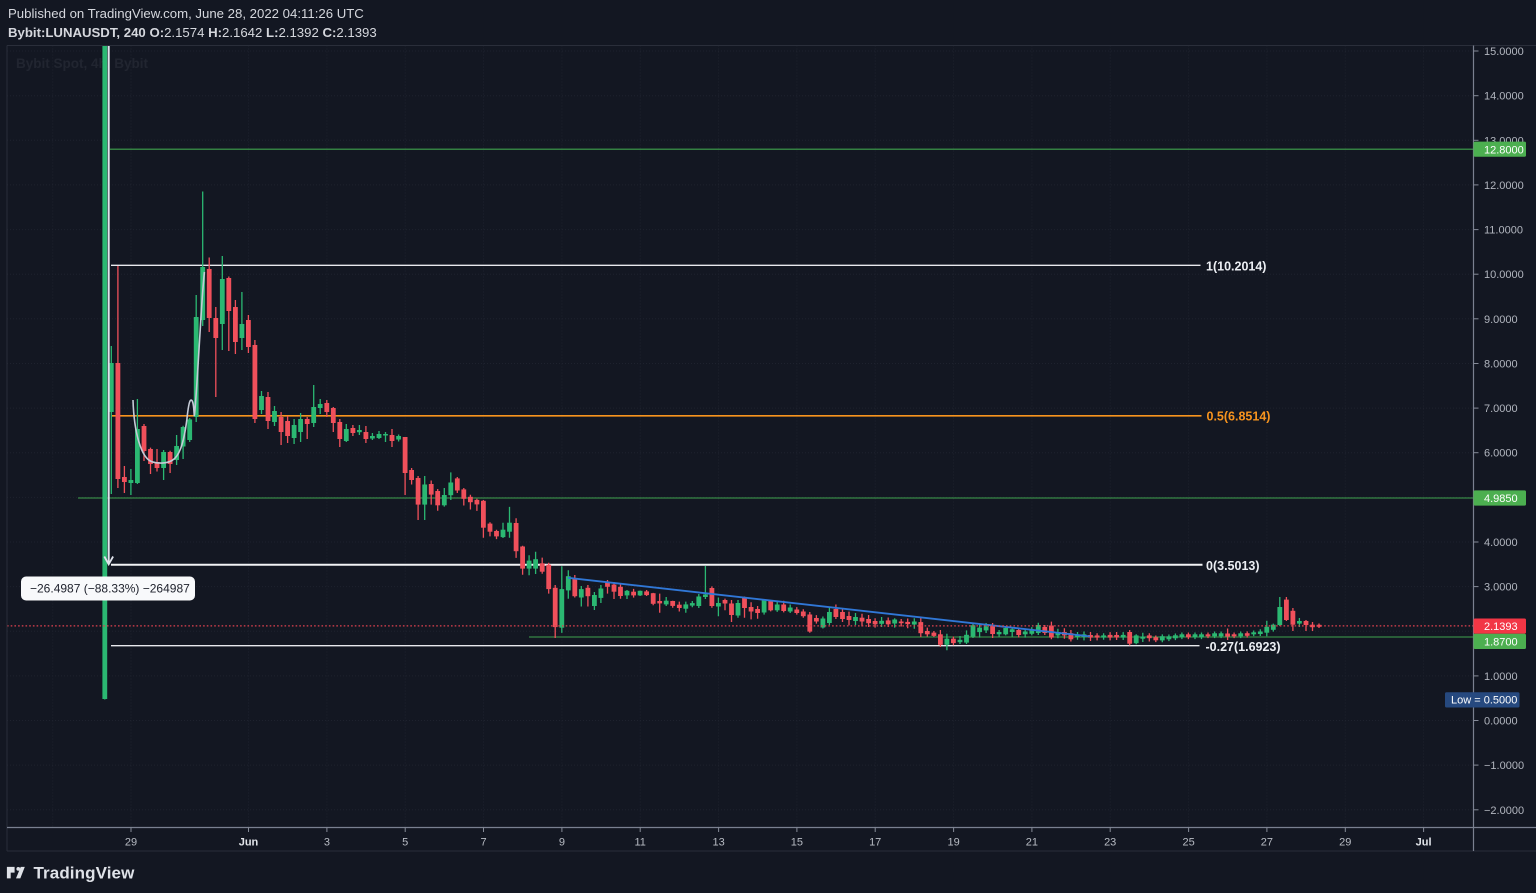  I want to click on svg-text: 11.0000, so click(1503, 231).